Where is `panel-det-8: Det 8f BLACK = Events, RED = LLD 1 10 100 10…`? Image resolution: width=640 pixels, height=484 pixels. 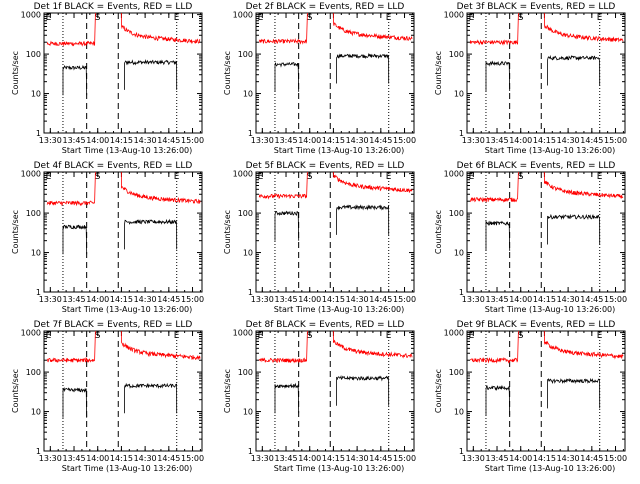 panel-det-8: Det 8f BLACK = Events, RED = LLD 1 10 100 10… is located at coordinates (319, 396).